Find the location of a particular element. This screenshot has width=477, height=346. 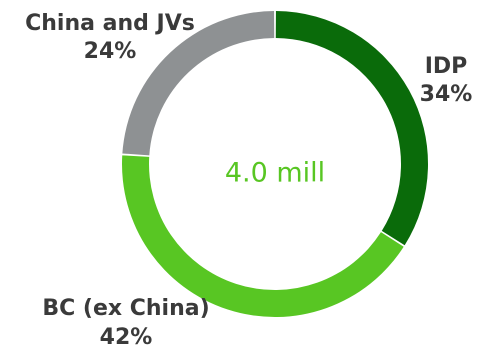

slice-label-china-and-jvs-value: 24% is located at coordinates (110, 51).